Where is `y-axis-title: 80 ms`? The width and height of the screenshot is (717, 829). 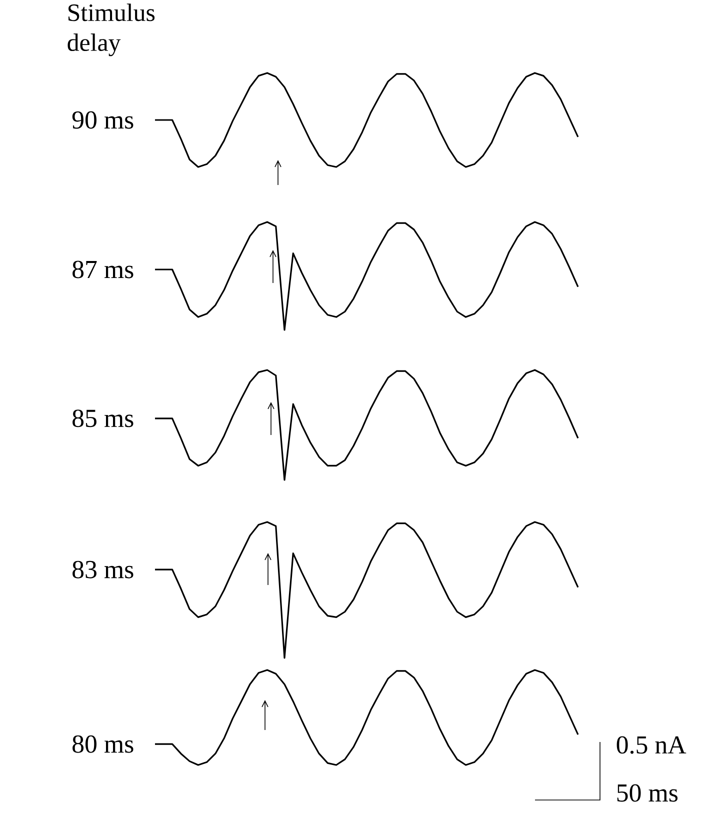 y-axis-title: 80 ms is located at coordinates (103, 744).